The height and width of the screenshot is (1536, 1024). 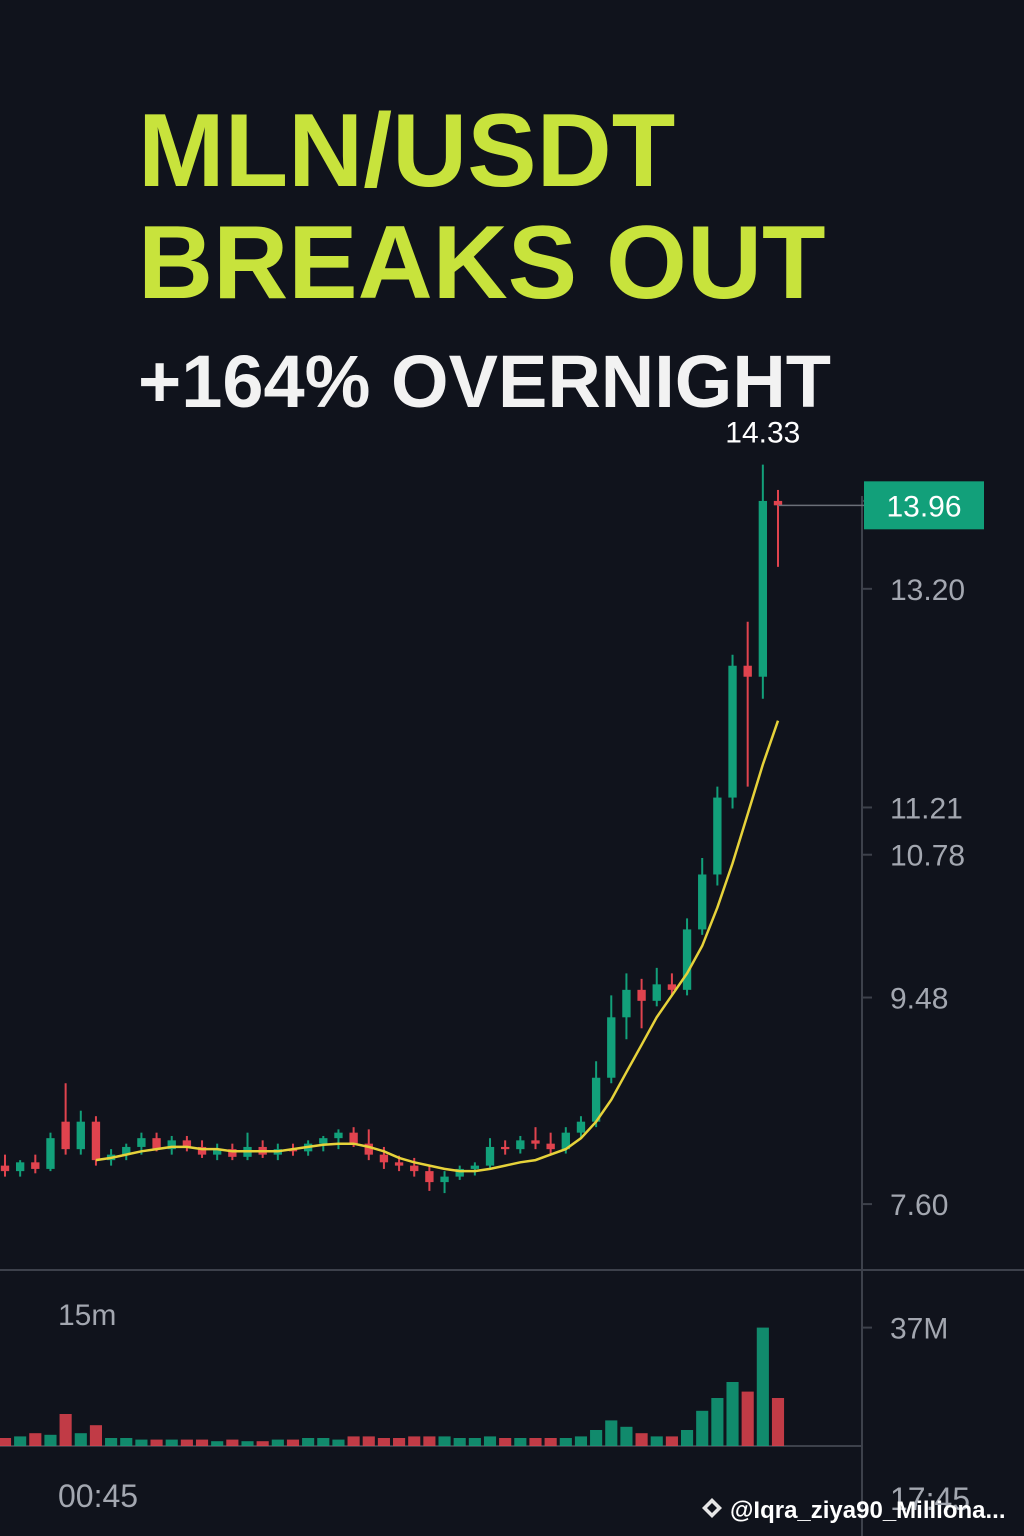 I want to click on subtitle: +164% OVERNIGHT, so click(x=484, y=381).